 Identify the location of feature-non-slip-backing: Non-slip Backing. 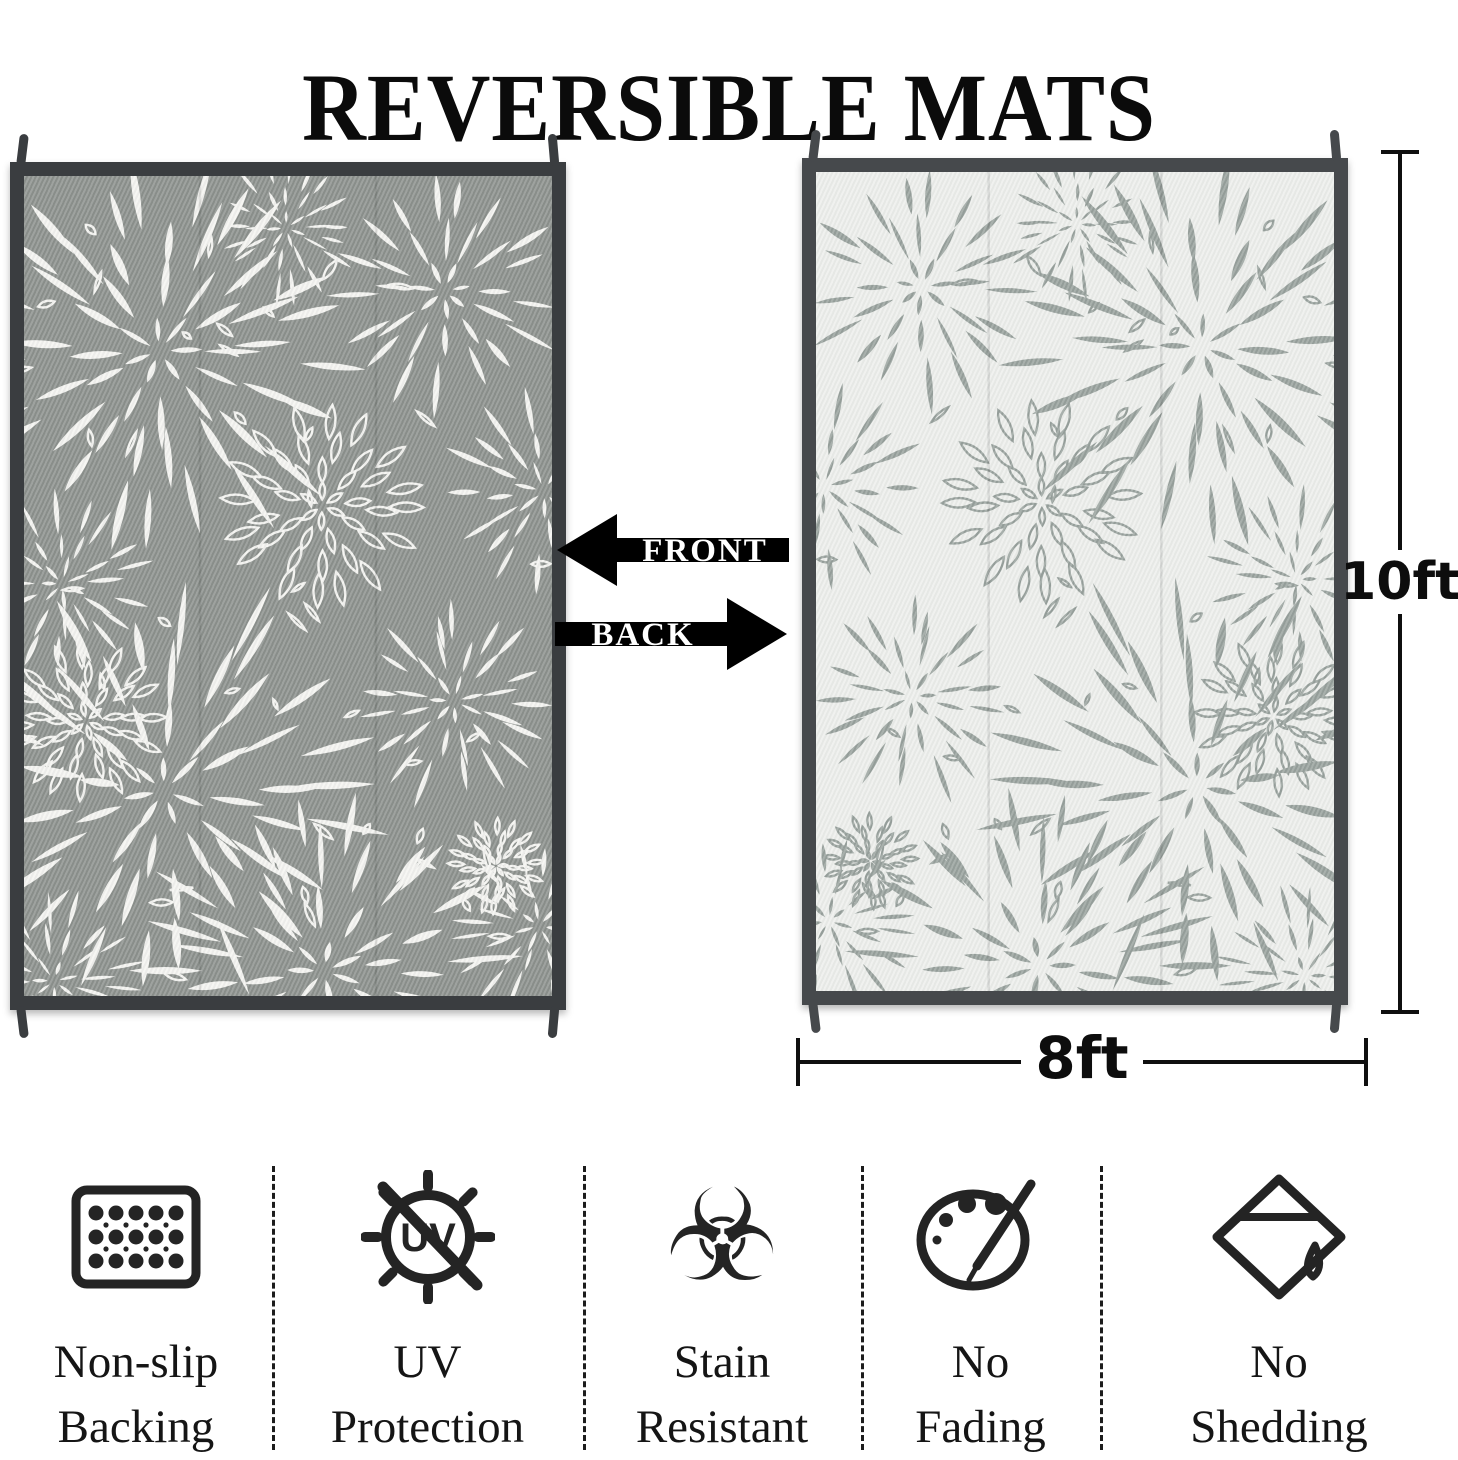
(136, 1305).